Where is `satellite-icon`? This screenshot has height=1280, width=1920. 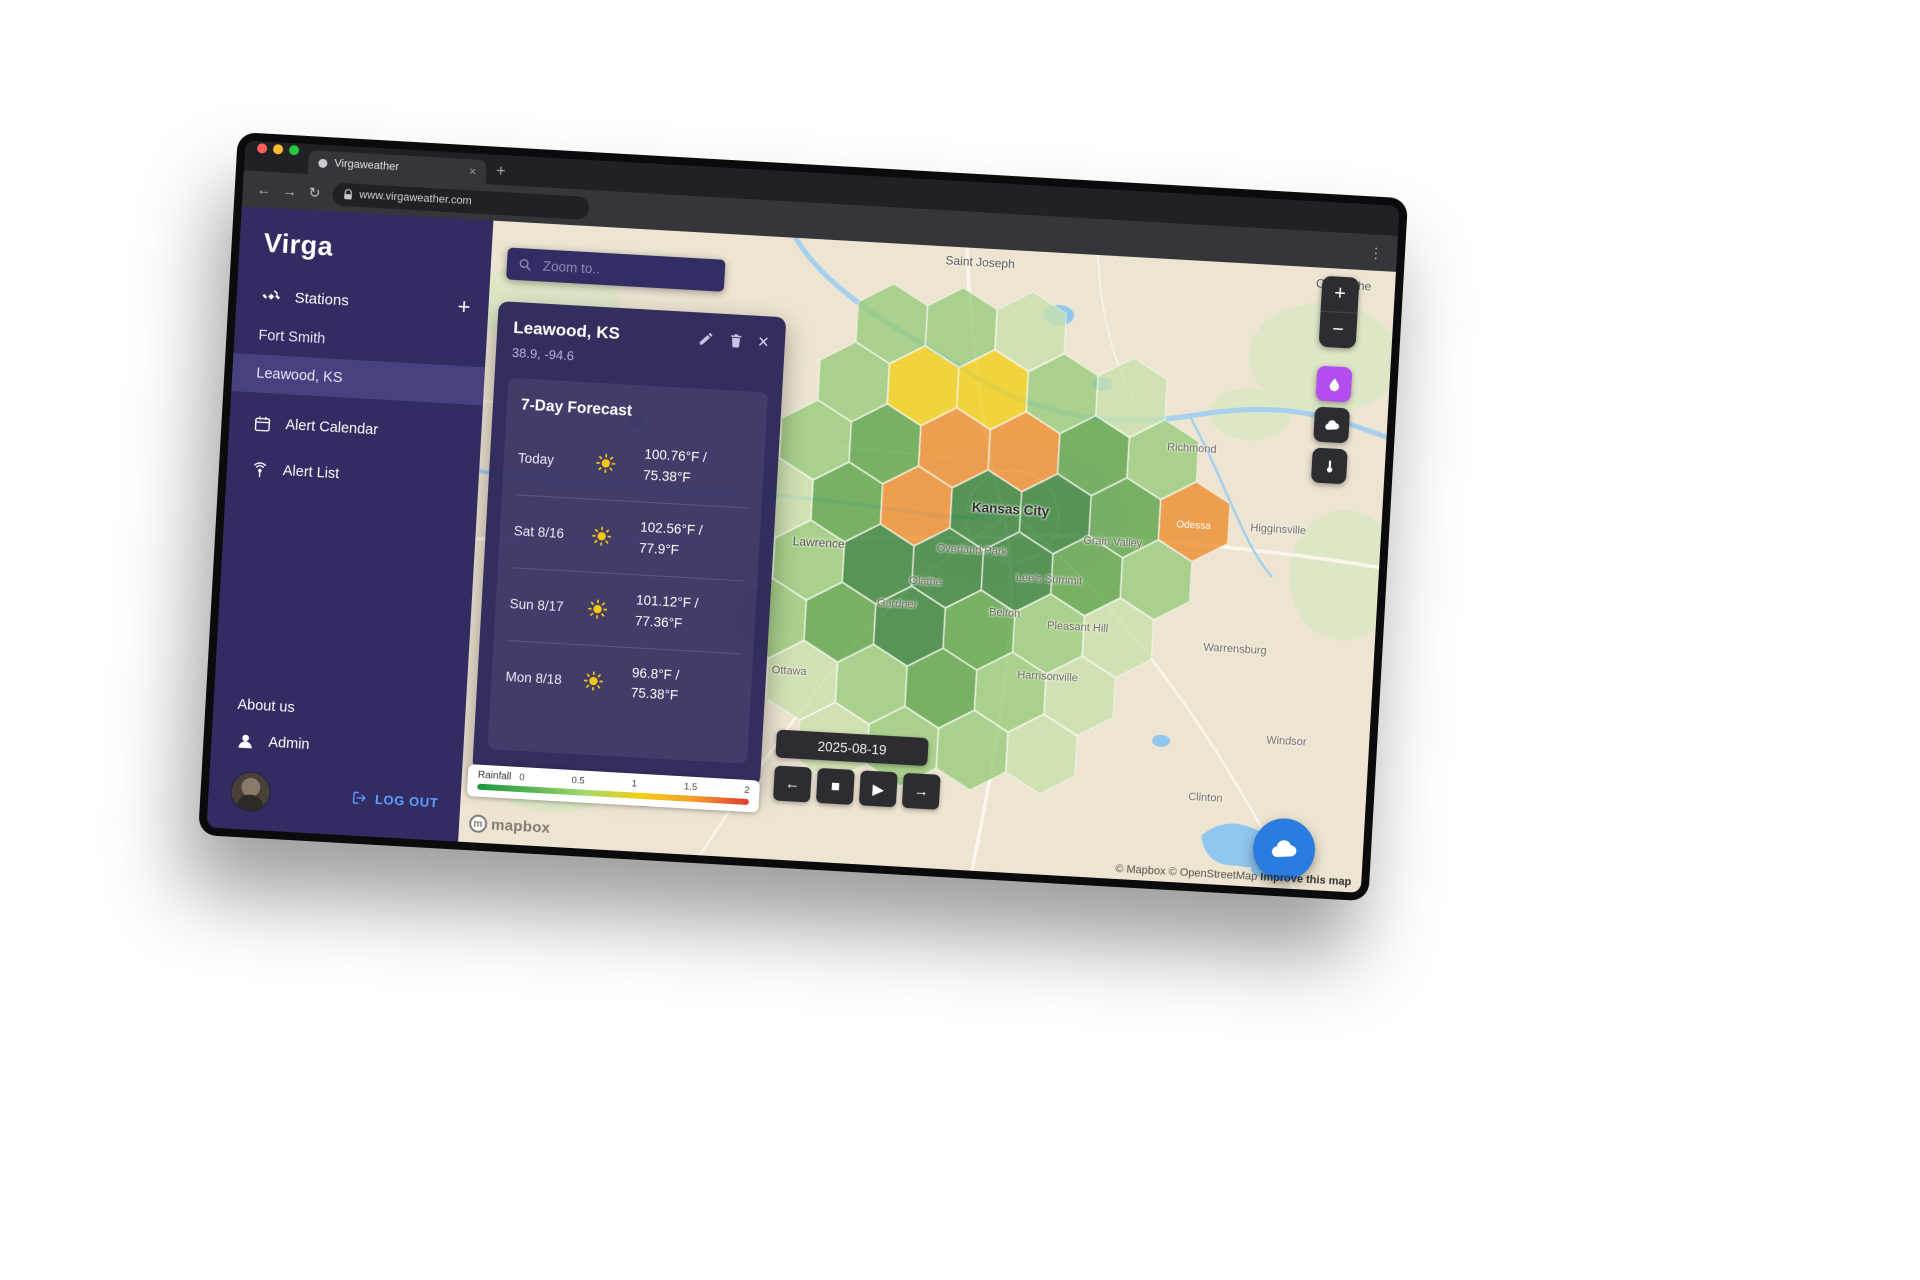
satellite-icon is located at coordinates (271, 296).